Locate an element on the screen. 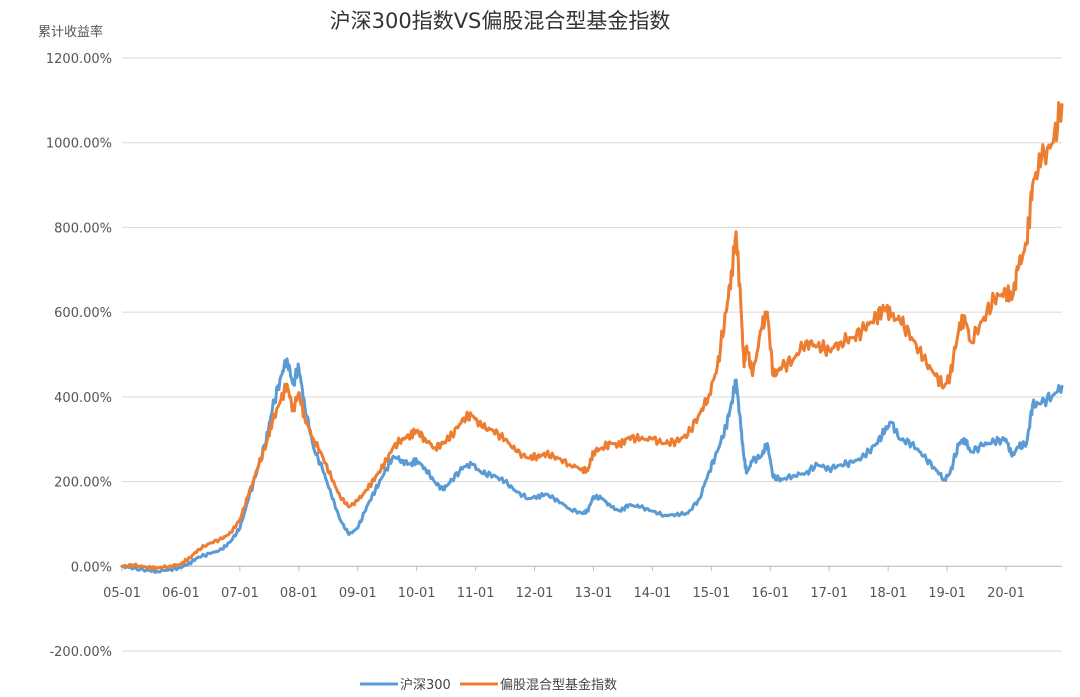 This screenshot has width=1080, height=697. legend-label-fund-index: 偏股混合型基金指数 is located at coordinates (558, 685).